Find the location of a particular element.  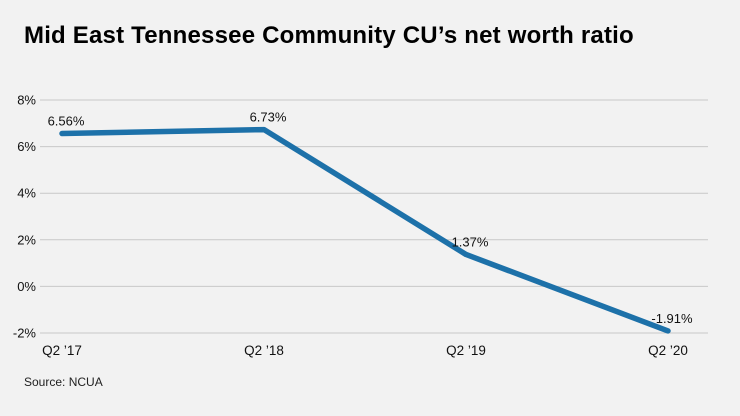

y-axis-tick-label: 2% is located at coordinates (26, 239).